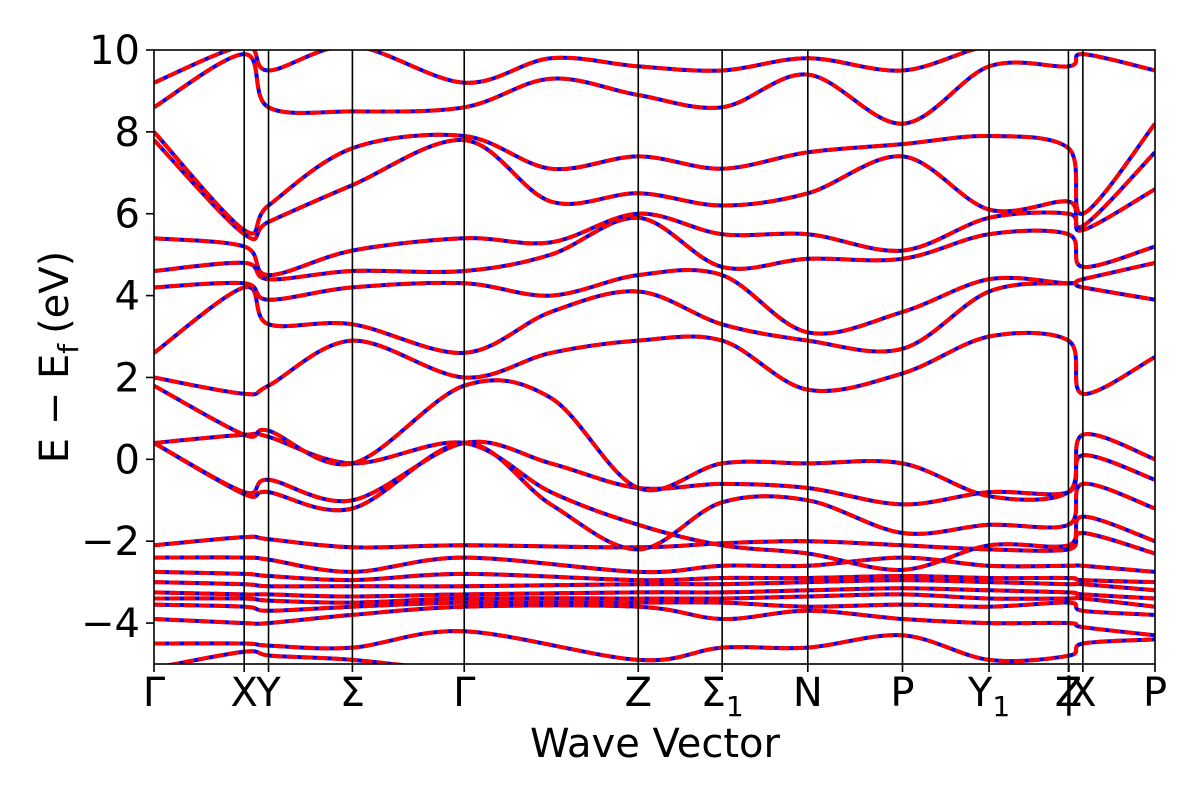 The image size is (1200, 800). What do you see at coordinates (654, 646) in the screenshot?
I see `band-line-blue` at bounding box center [654, 646].